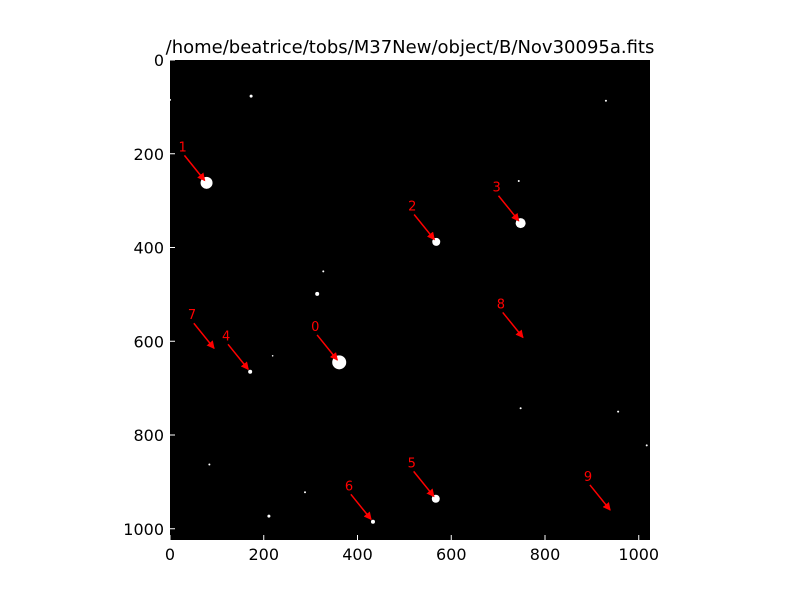 The width and height of the screenshot is (800, 605). Describe the element at coordinates (159, 60) in the screenshot. I see `y-tick-label: 0` at that location.